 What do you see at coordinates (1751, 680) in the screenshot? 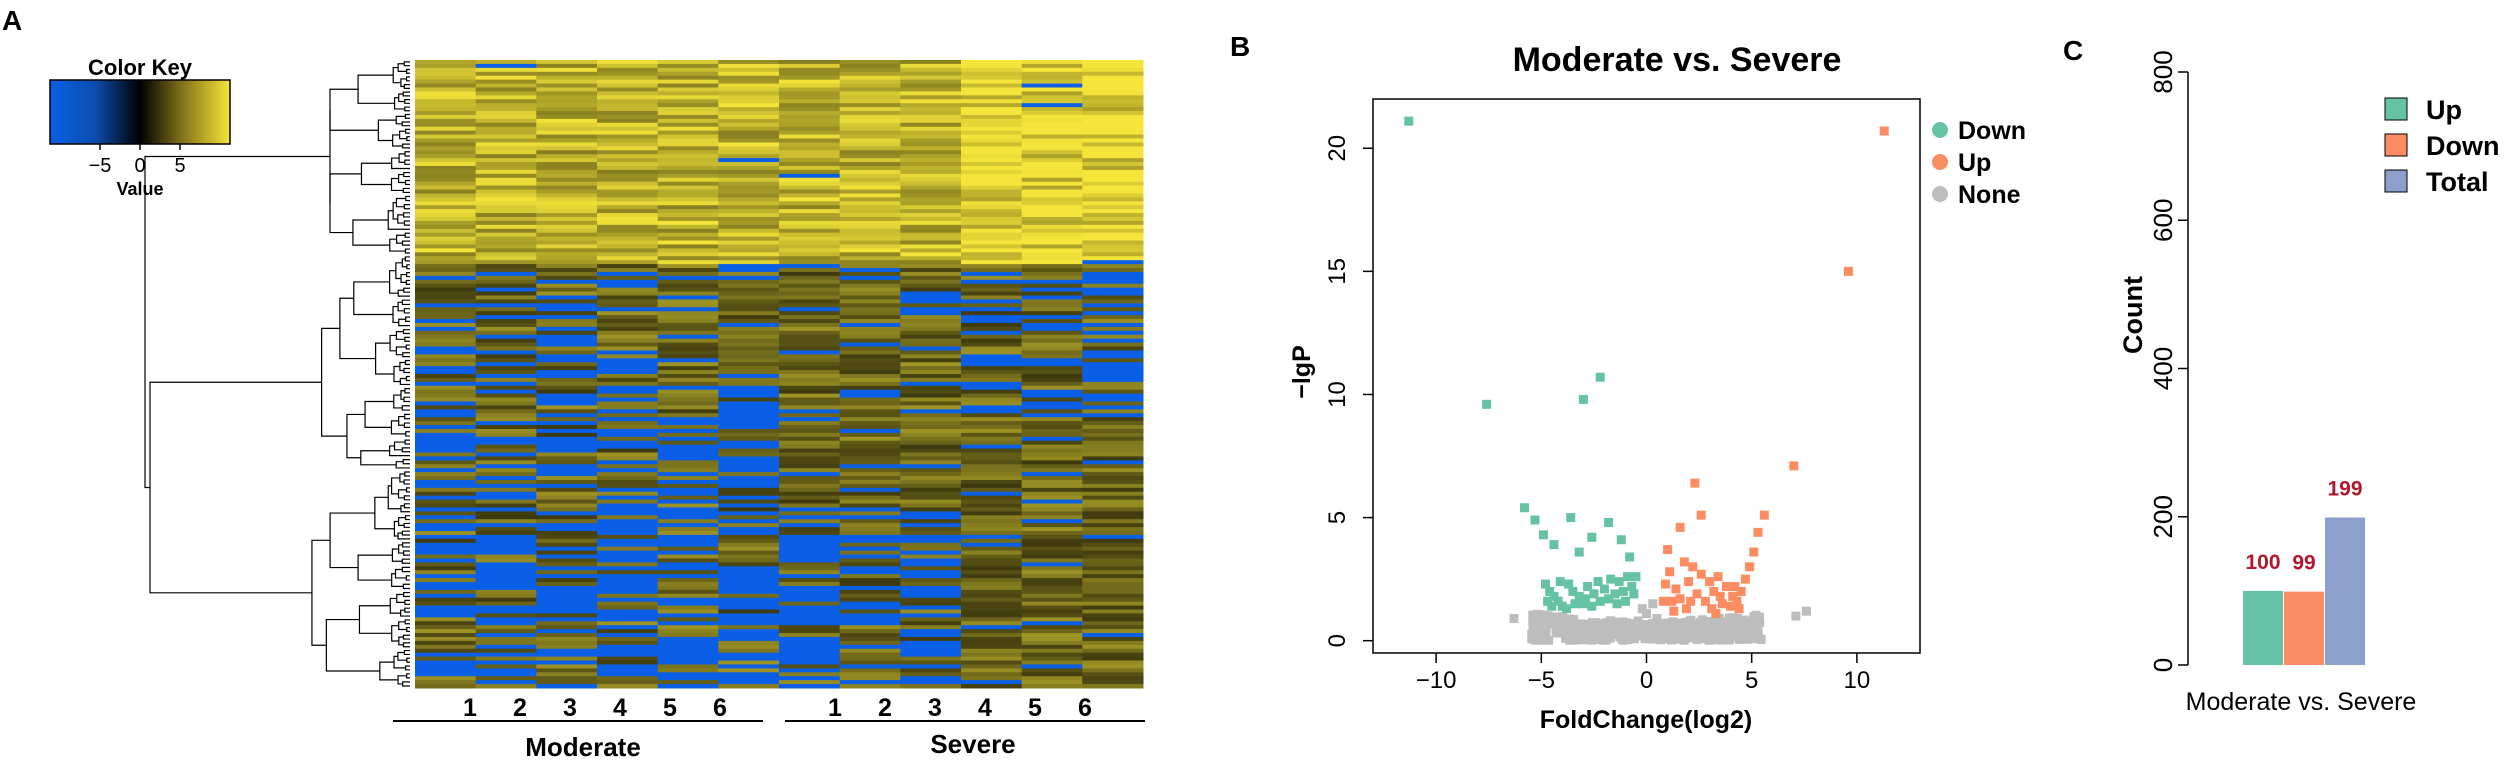
I see `volcano-x-tick-label: 5` at bounding box center [1751, 680].